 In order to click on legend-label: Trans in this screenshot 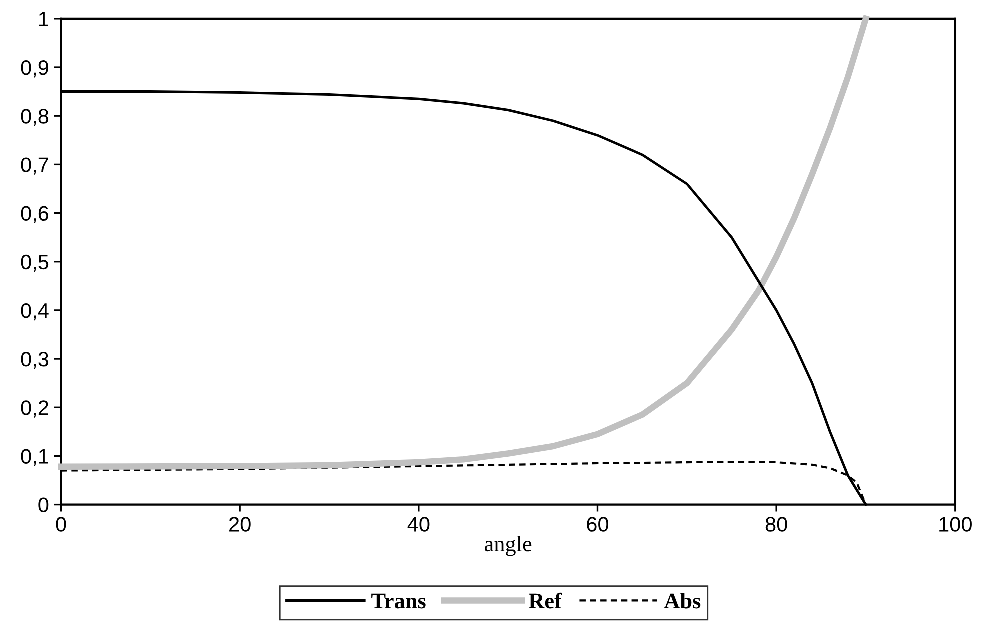, I will do `click(399, 601)`.